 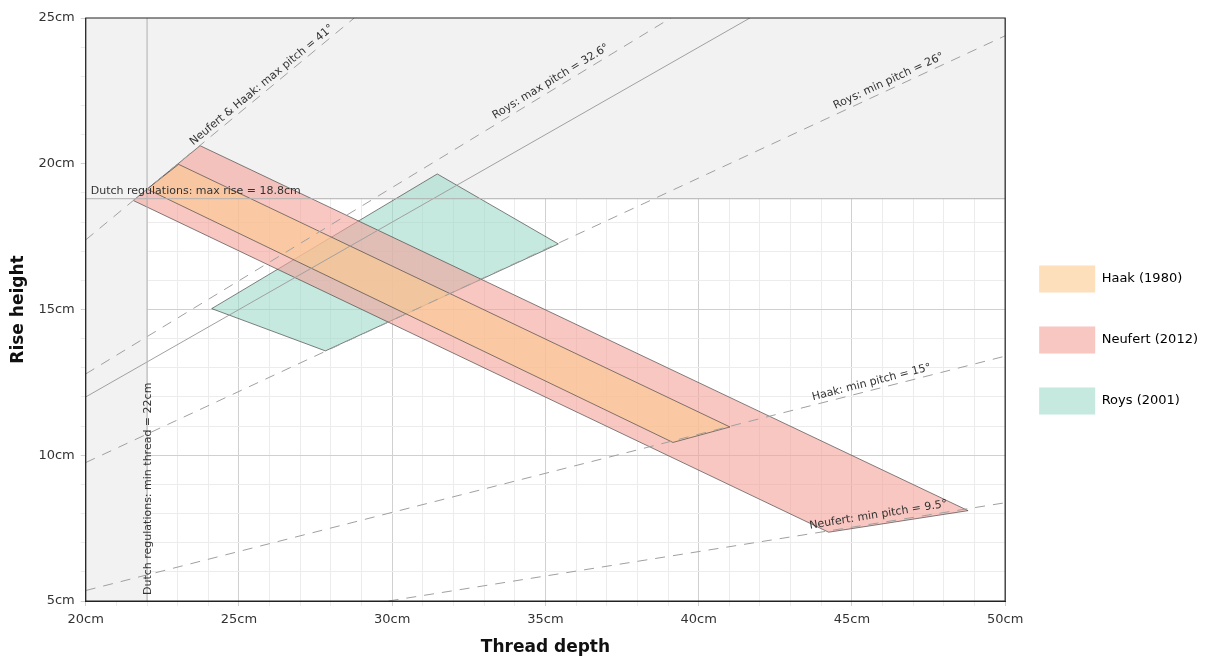 I want to click on annotation: Neufert: min pitch = 9.5°, so click(x=878, y=514).